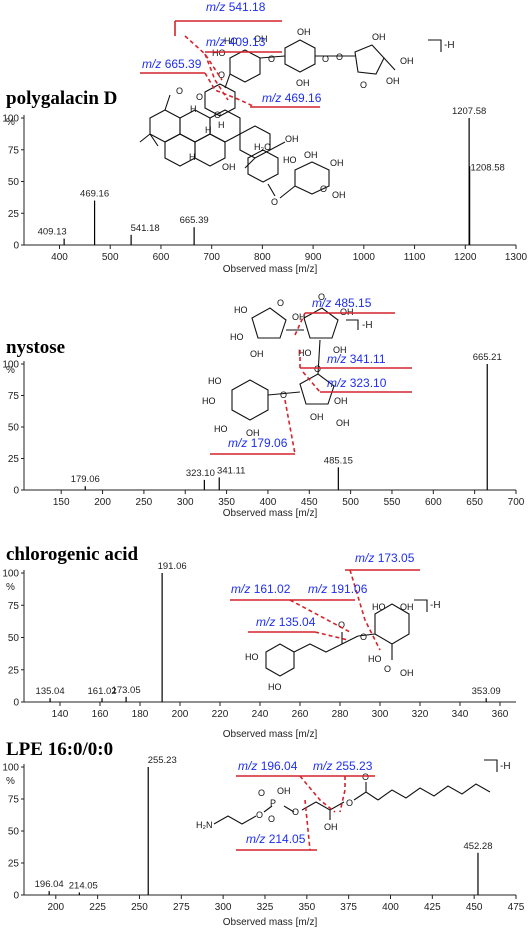 The height and width of the screenshot is (929, 529). What do you see at coordinates (140, 714) in the screenshot?
I see `x-tick-label: 180` at bounding box center [140, 714].